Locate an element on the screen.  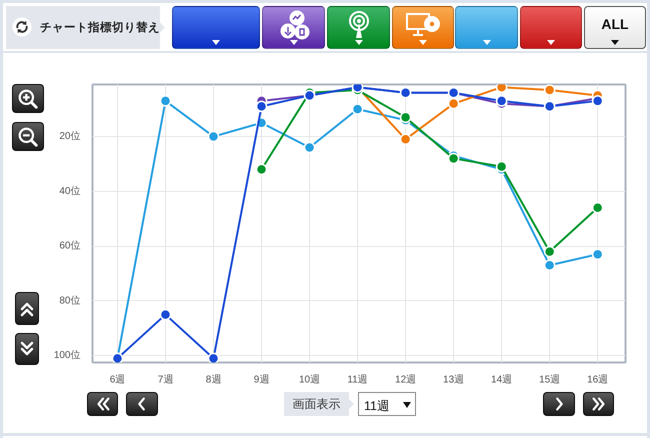
button-all: ALL is located at coordinates (615, 27).